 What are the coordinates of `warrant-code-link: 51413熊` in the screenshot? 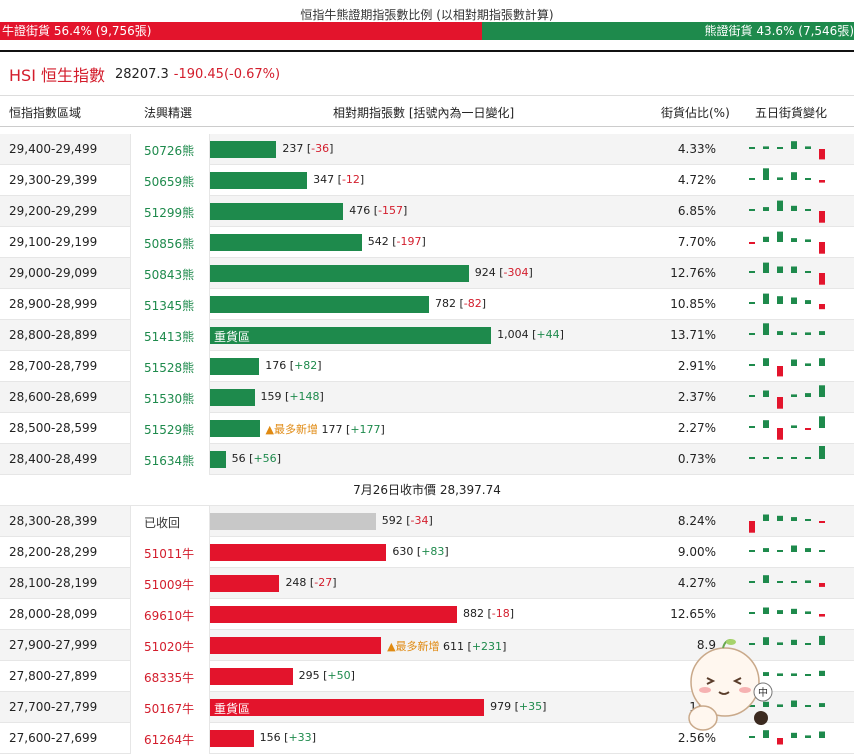 It's located at (169, 337).